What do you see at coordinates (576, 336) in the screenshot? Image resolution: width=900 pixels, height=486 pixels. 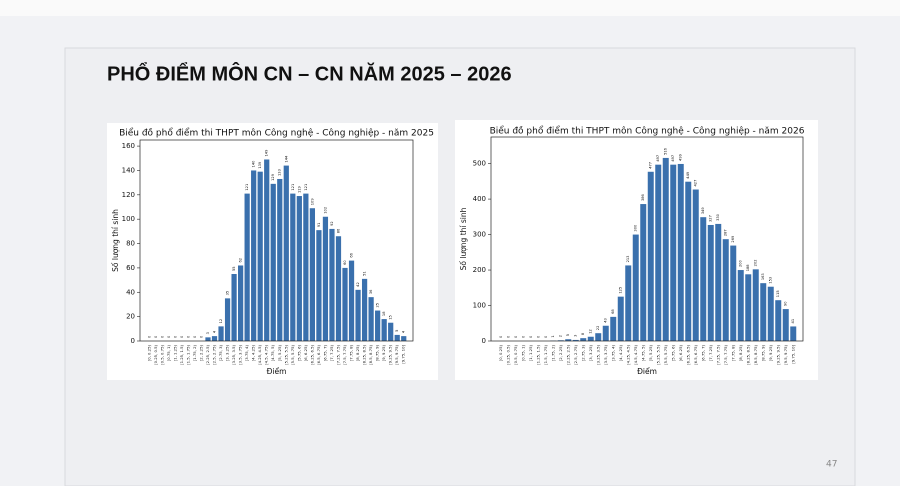 I see `value-label: 3` at bounding box center [576, 336].